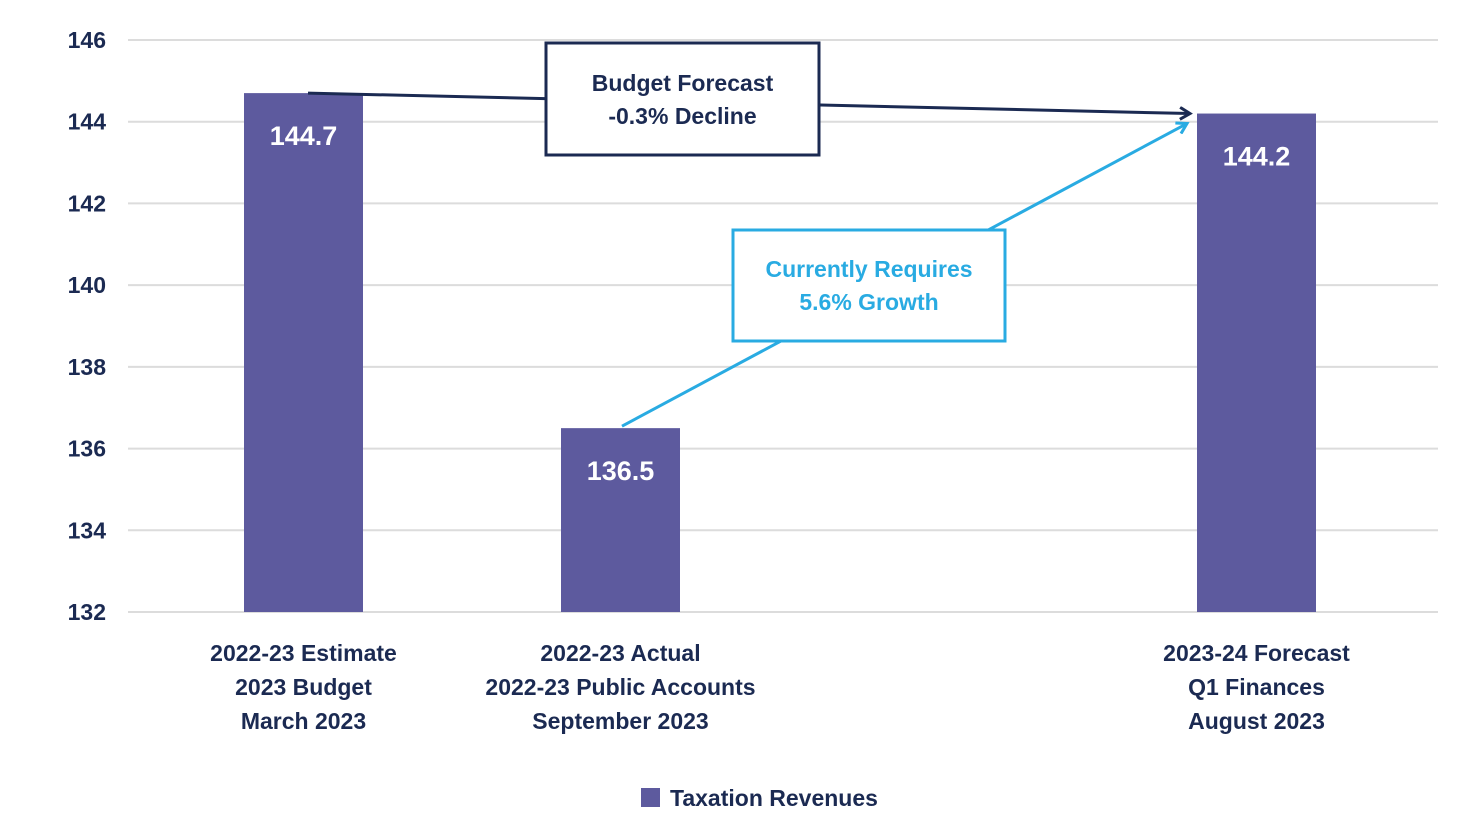  Describe the element at coordinates (87, 530) in the screenshot. I see `y-tick-label: 134` at that location.